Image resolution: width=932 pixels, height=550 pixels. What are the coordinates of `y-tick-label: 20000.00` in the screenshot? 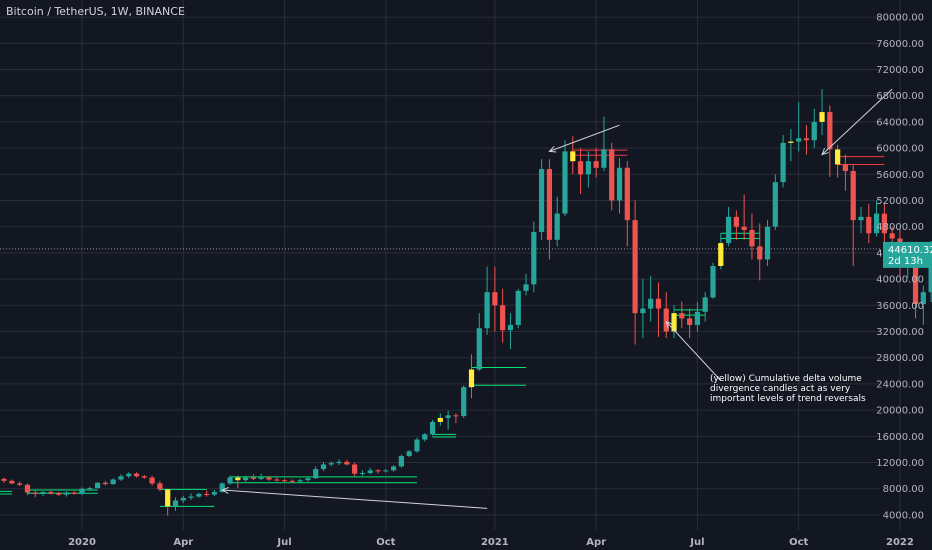 It's located at (900, 411).